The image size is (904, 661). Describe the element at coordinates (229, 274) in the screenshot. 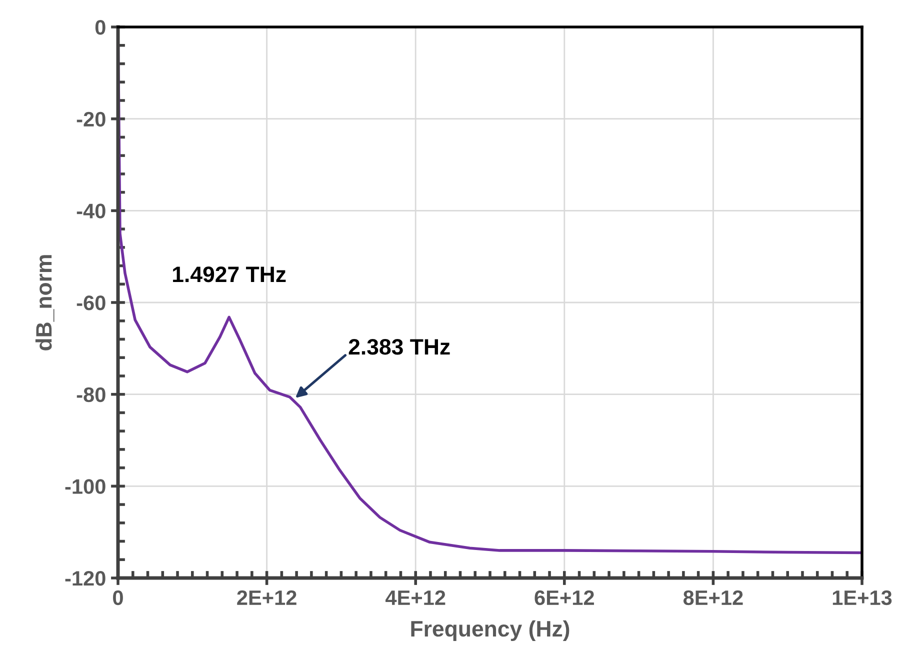

I see `annotation: 1.4927 THz` at that location.